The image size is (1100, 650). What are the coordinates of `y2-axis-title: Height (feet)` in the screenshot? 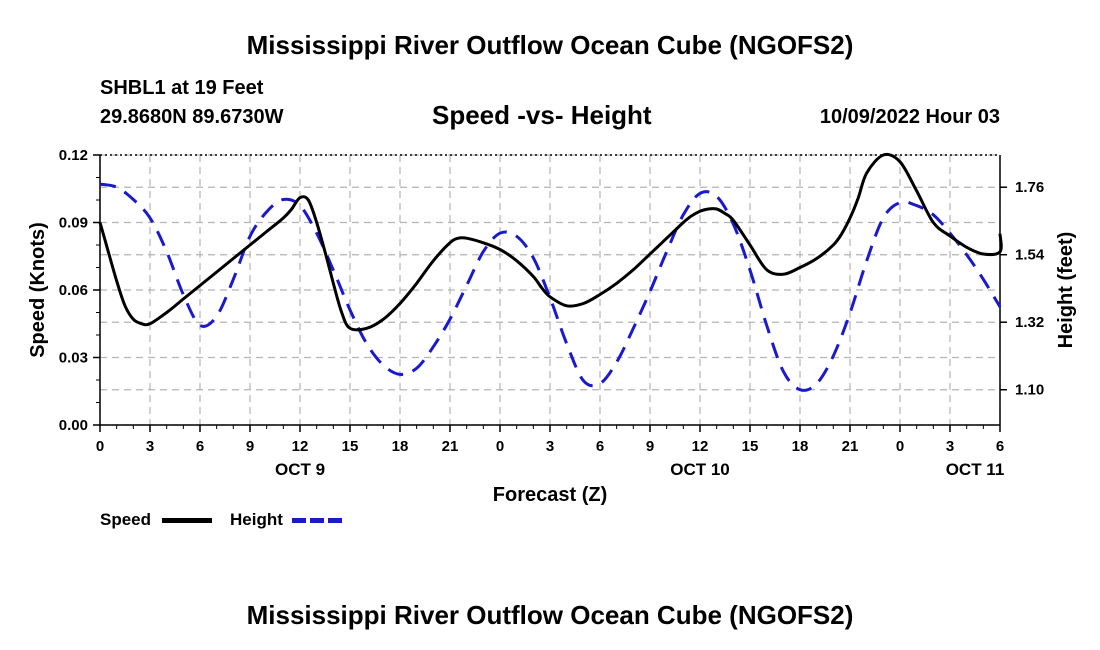 It's located at (1066, 290).